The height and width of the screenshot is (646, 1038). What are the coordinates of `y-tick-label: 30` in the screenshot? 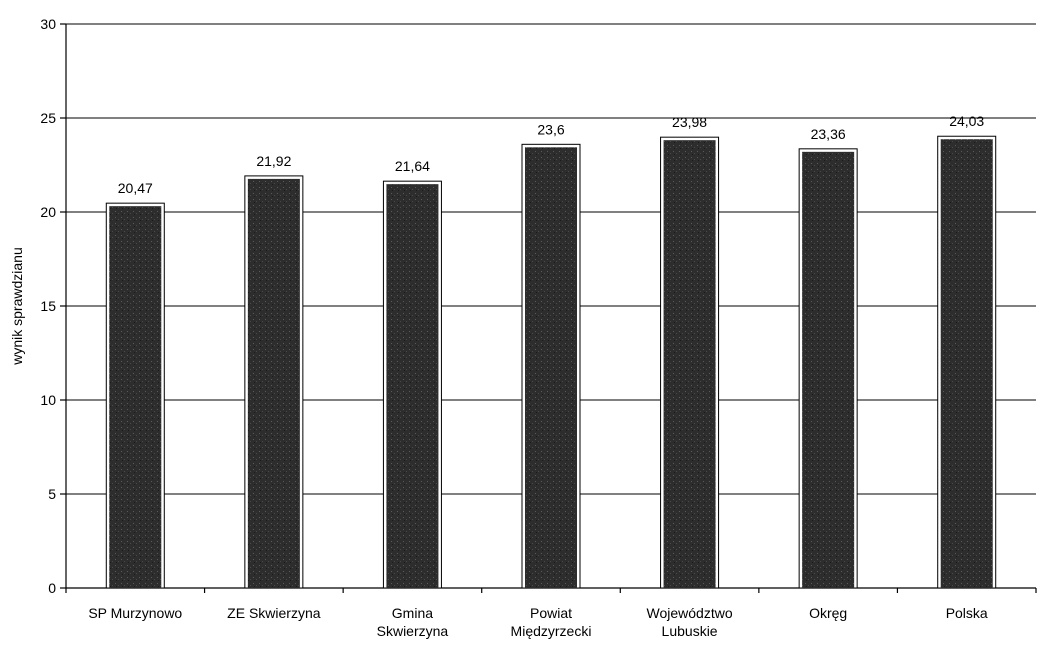 It's located at (48, 24).